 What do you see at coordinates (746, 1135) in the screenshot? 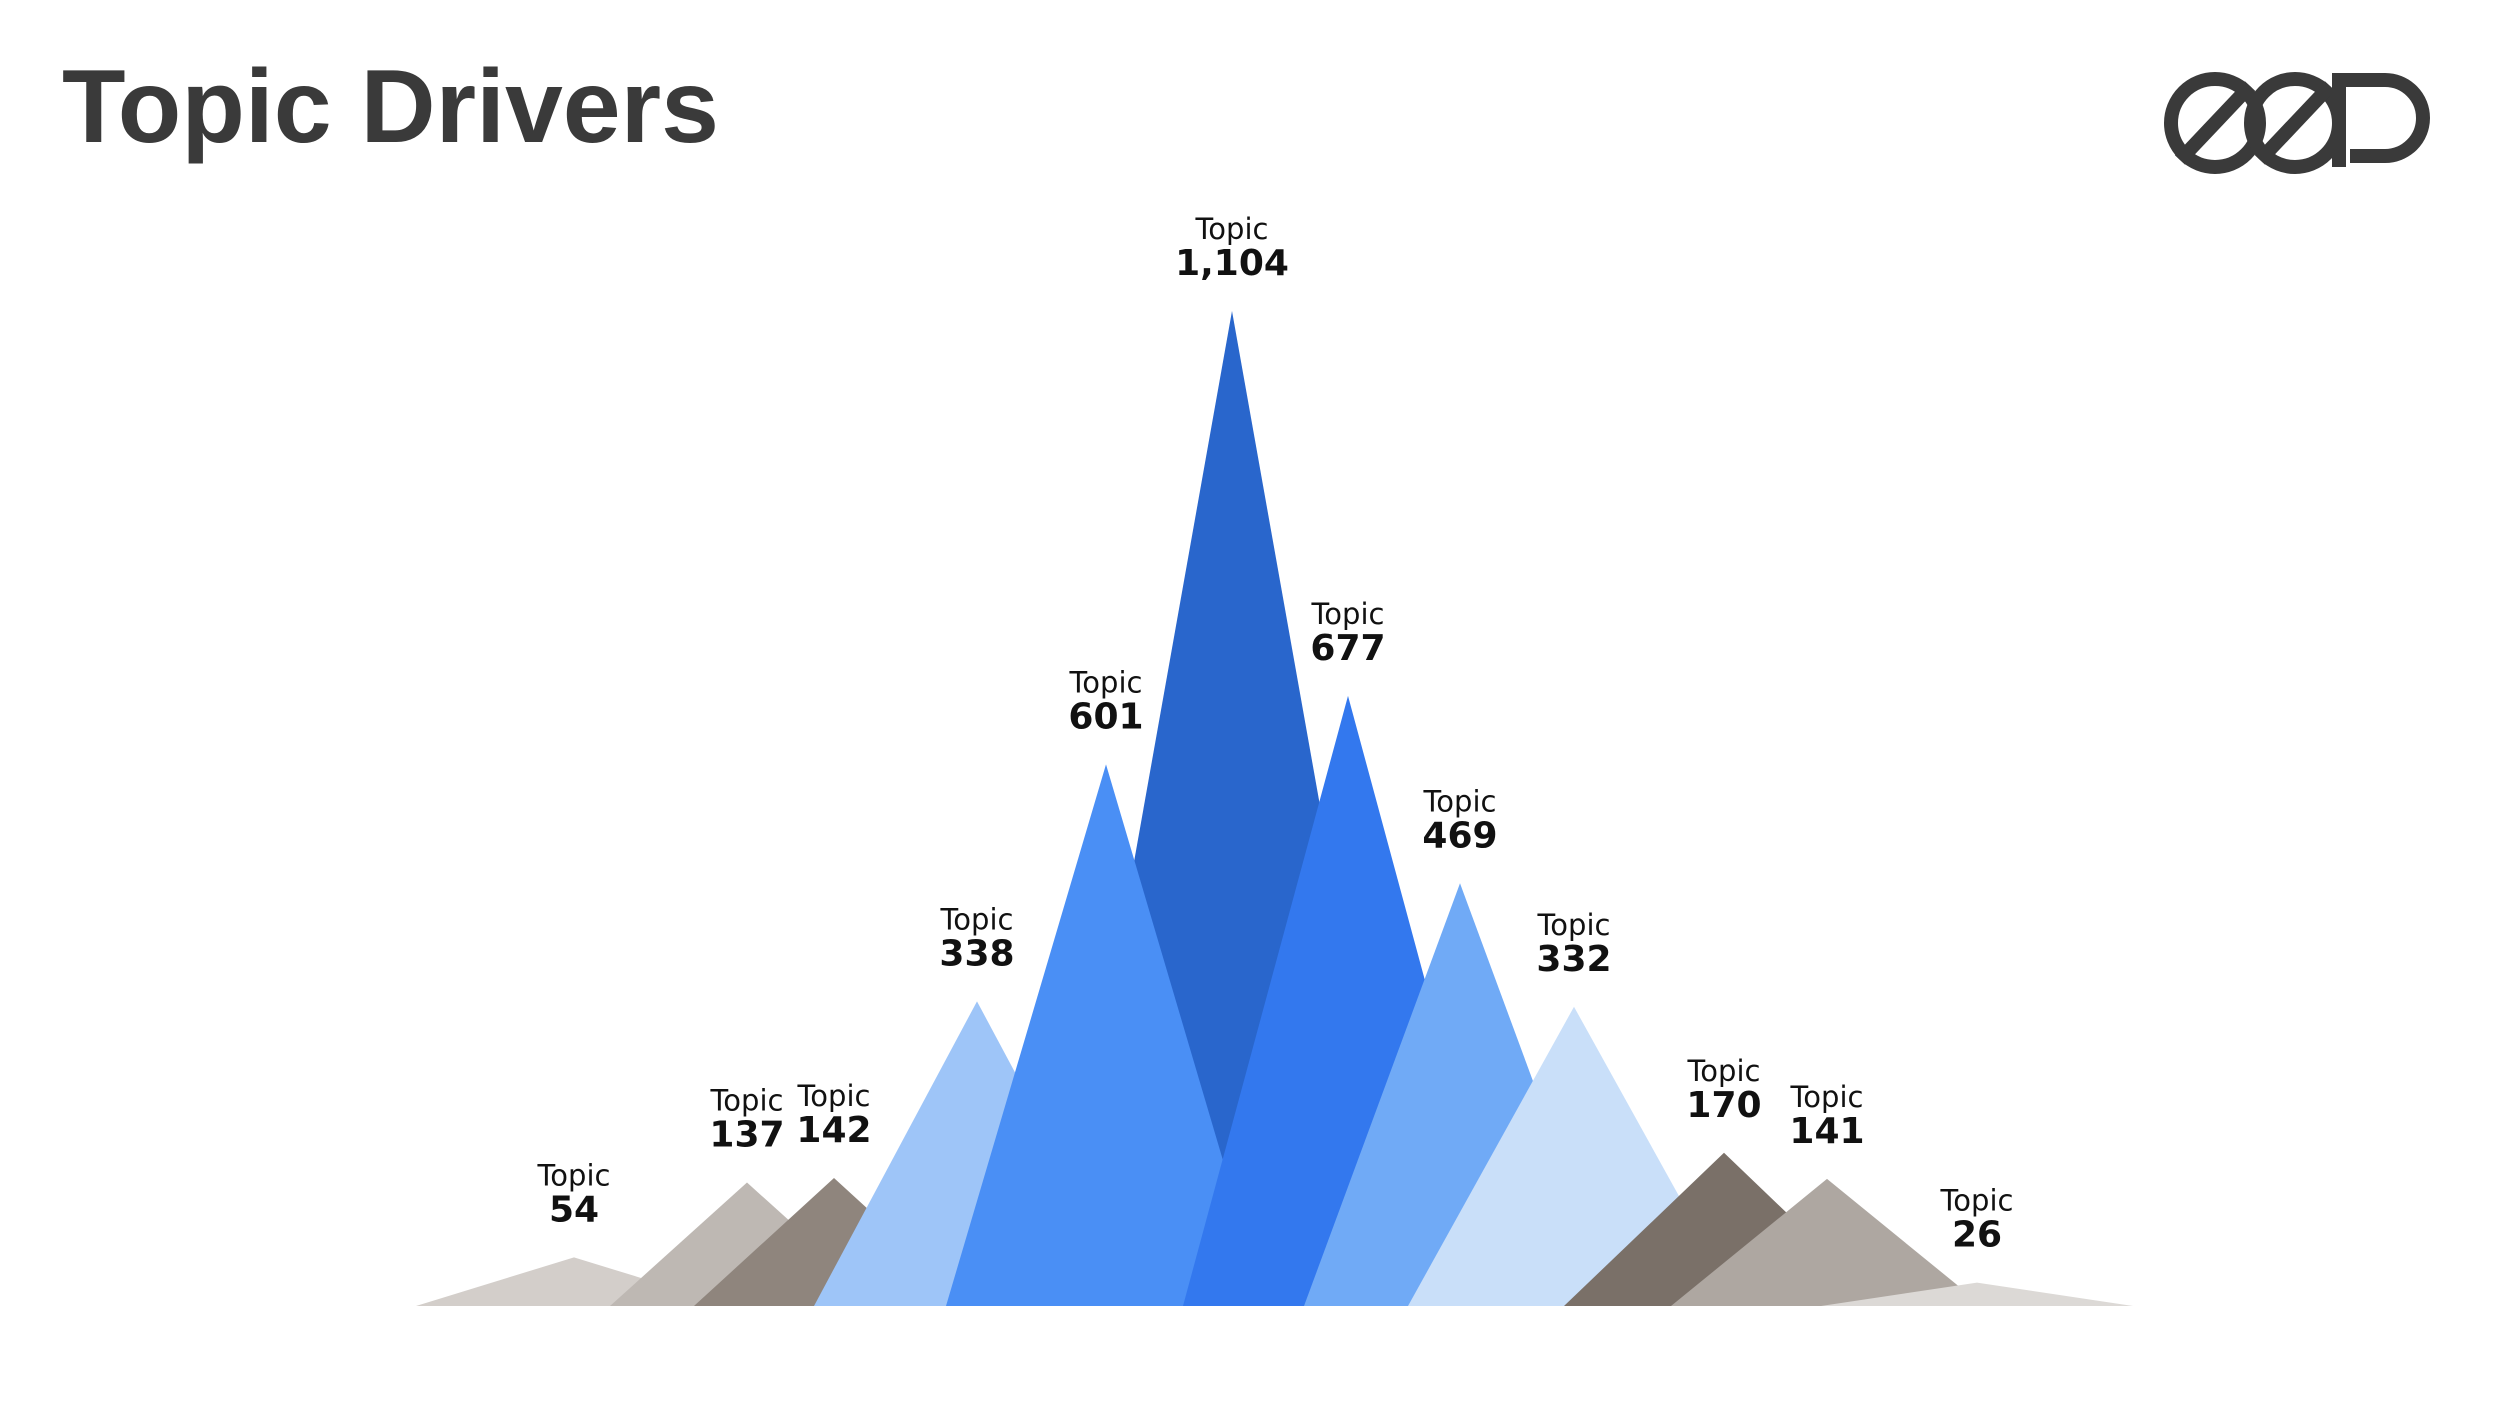
I see `value-label: 137` at bounding box center [746, 1135].